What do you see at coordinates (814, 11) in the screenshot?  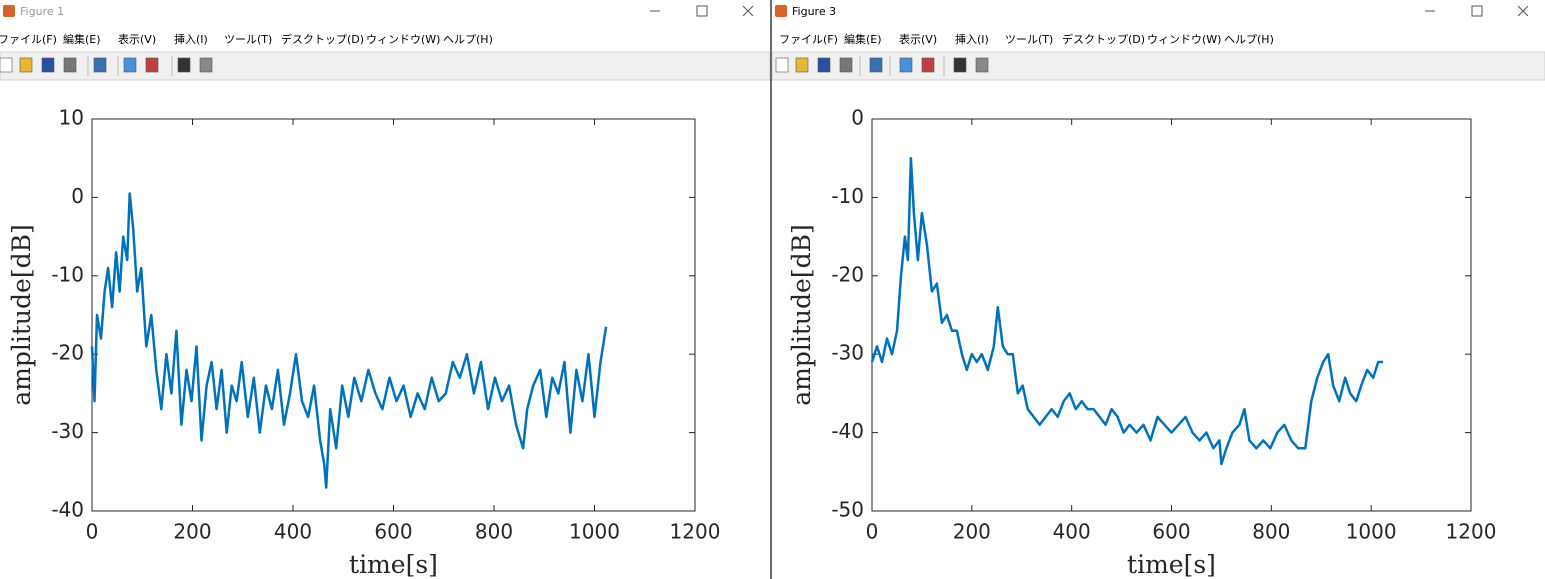 I see `window-title: Figure 3` at bounding box center [814, 11].